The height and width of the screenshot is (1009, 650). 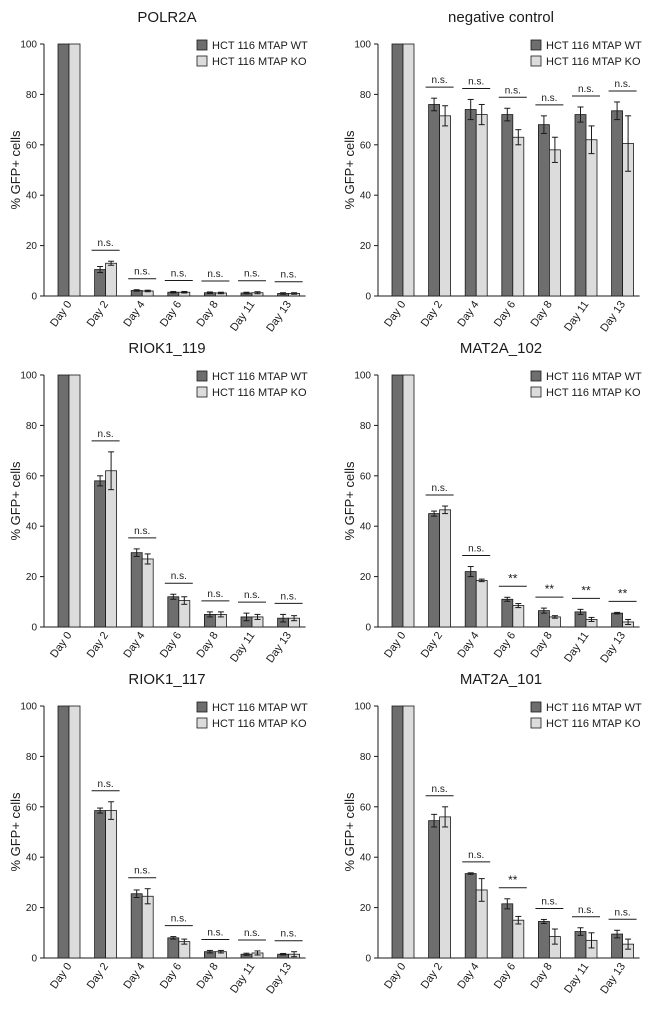 I want to click on chart-title: negative control, so click(x=501, y=17).